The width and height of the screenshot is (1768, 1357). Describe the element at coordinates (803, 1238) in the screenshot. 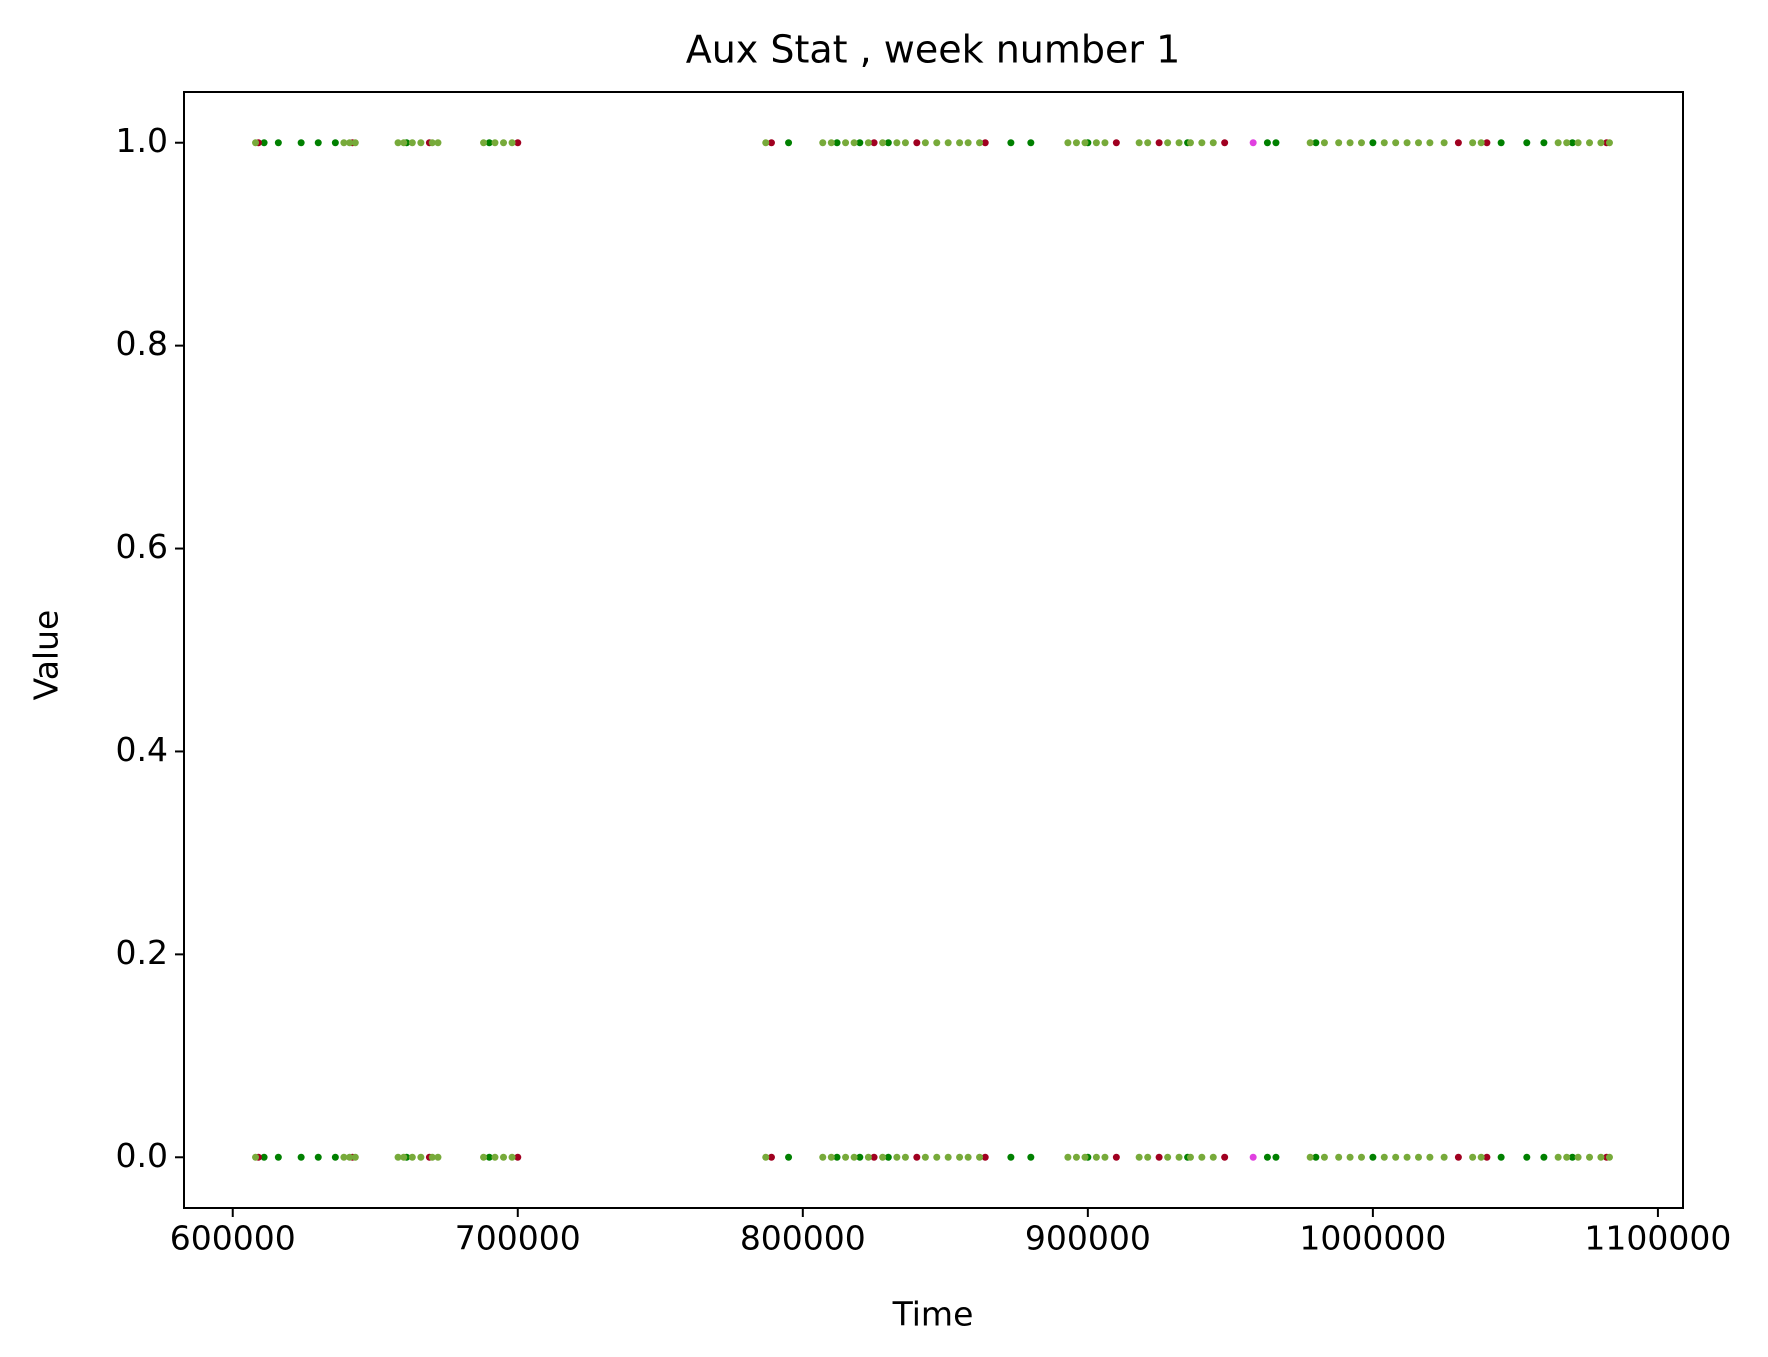

I see `x-tick-label: 800000` at that location.